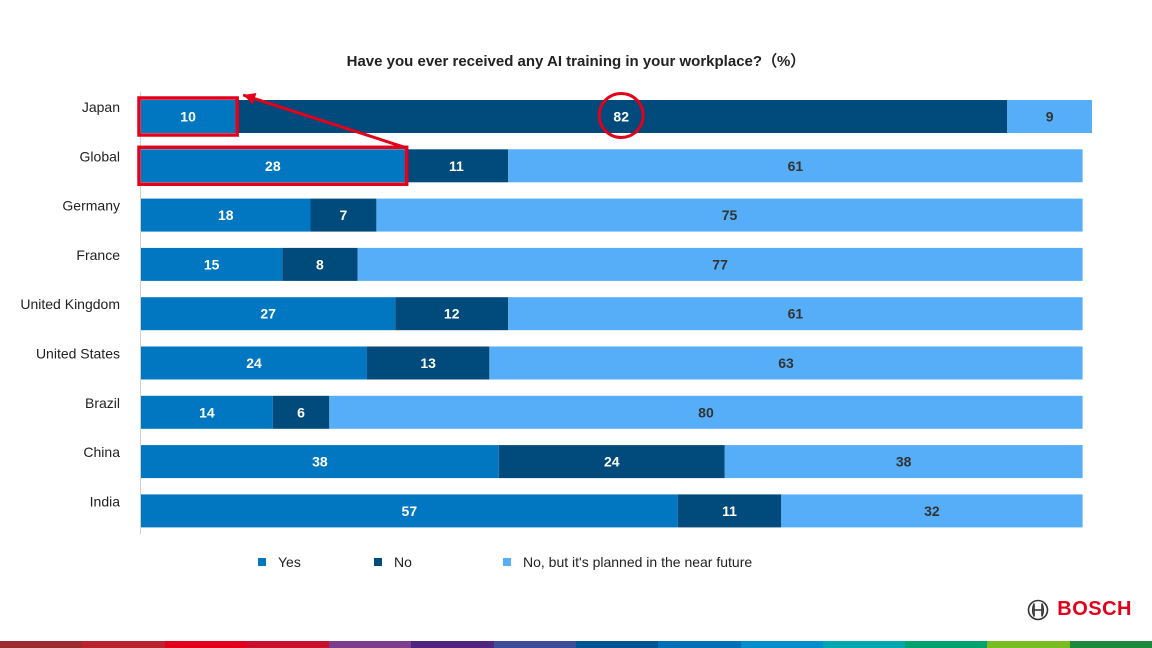 This screenshot has height=648, width=1152. I want to click on data-label-no-global: 11, so click(456, 166).